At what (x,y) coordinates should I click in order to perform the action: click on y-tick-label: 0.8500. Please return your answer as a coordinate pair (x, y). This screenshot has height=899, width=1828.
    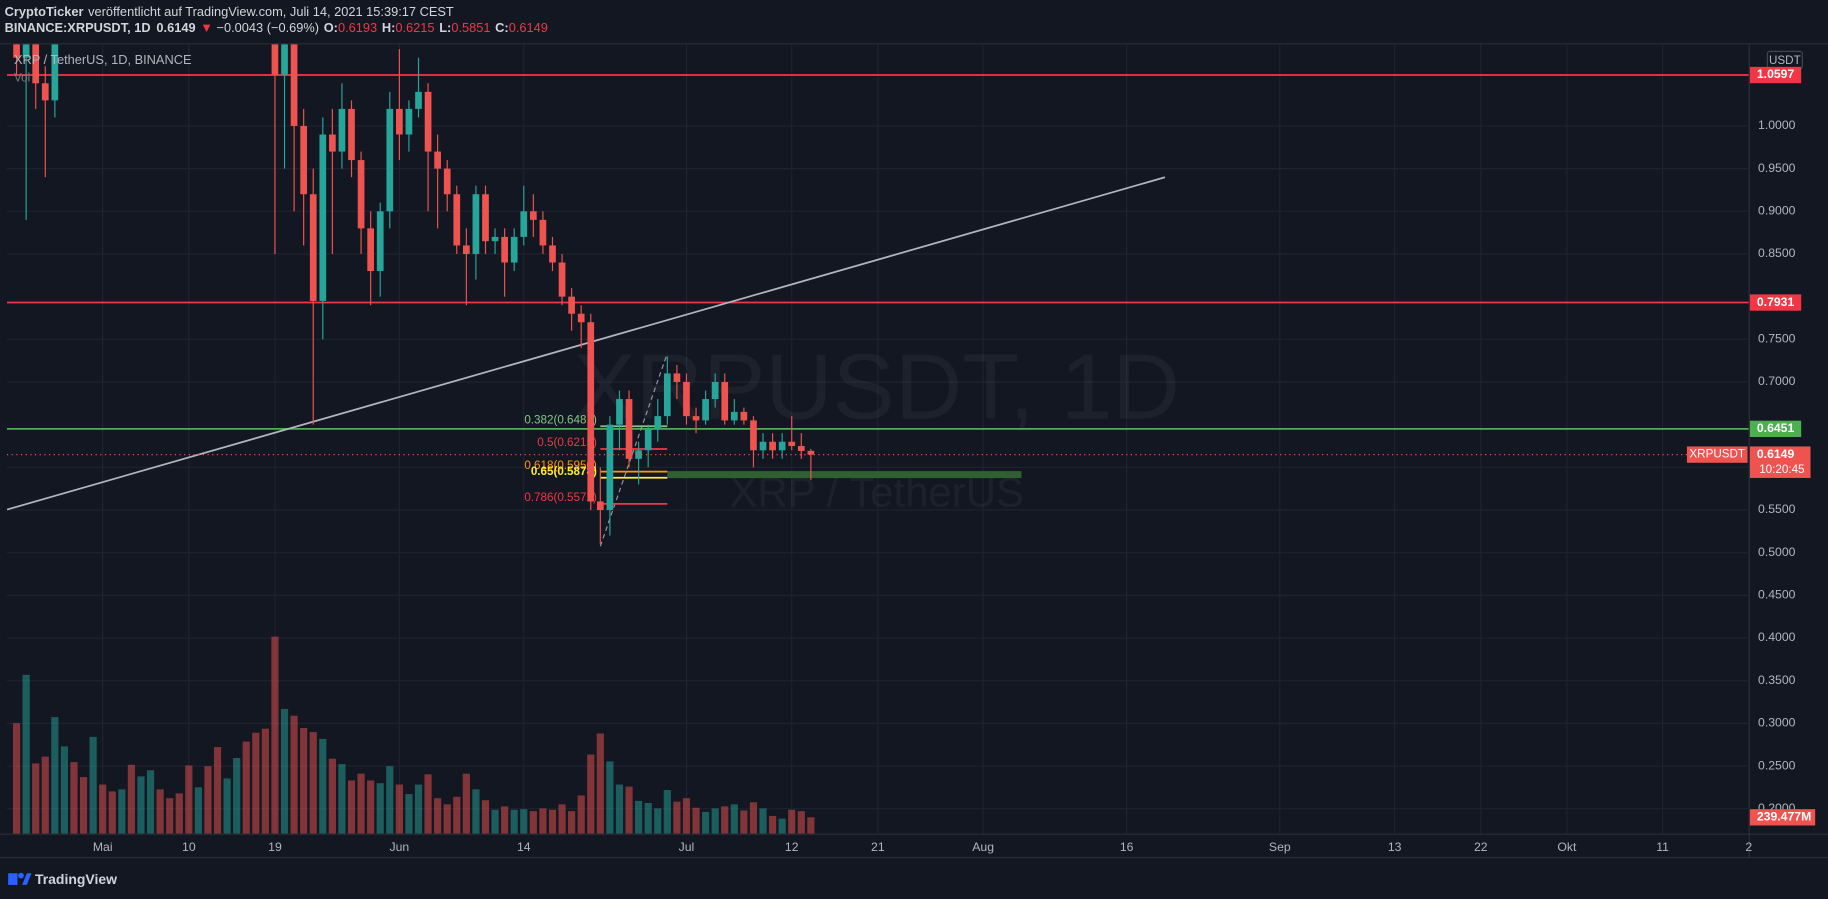
    Looking at the image, I should click on (1777, 253).